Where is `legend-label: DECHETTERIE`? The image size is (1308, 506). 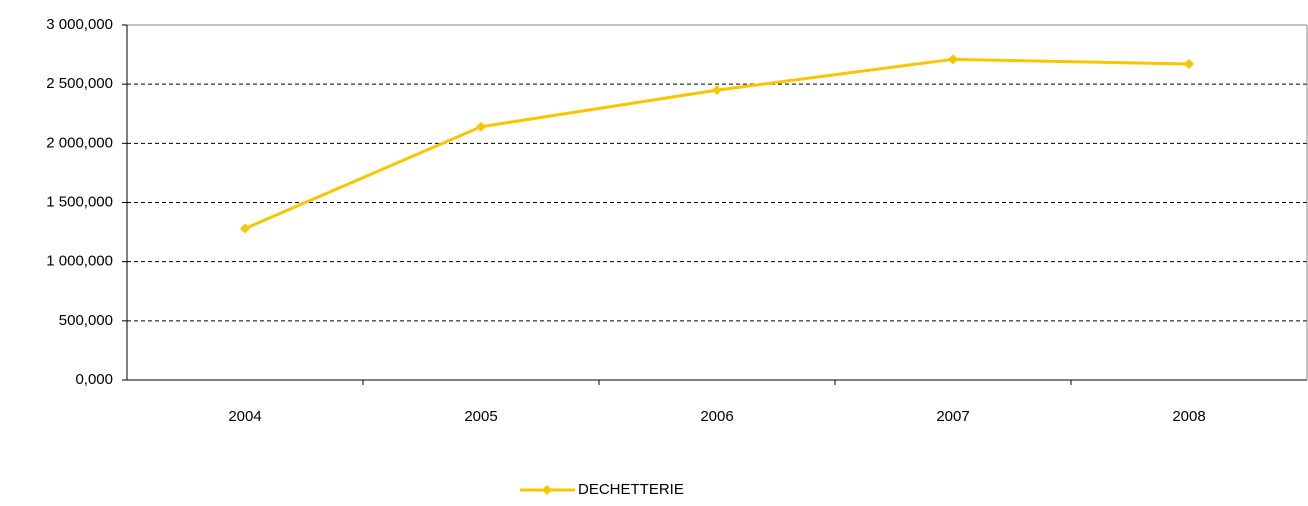 legend-label: DECHETTERIE is located at coordinates (631, 489).